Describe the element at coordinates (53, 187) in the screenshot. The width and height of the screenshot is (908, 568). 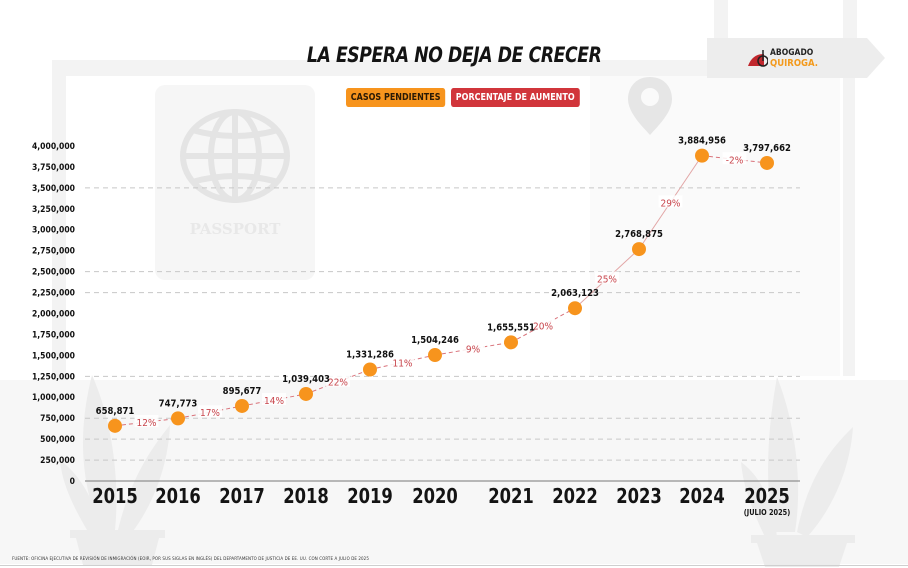
I see `y-tick-label: 3,500,000` at that location.